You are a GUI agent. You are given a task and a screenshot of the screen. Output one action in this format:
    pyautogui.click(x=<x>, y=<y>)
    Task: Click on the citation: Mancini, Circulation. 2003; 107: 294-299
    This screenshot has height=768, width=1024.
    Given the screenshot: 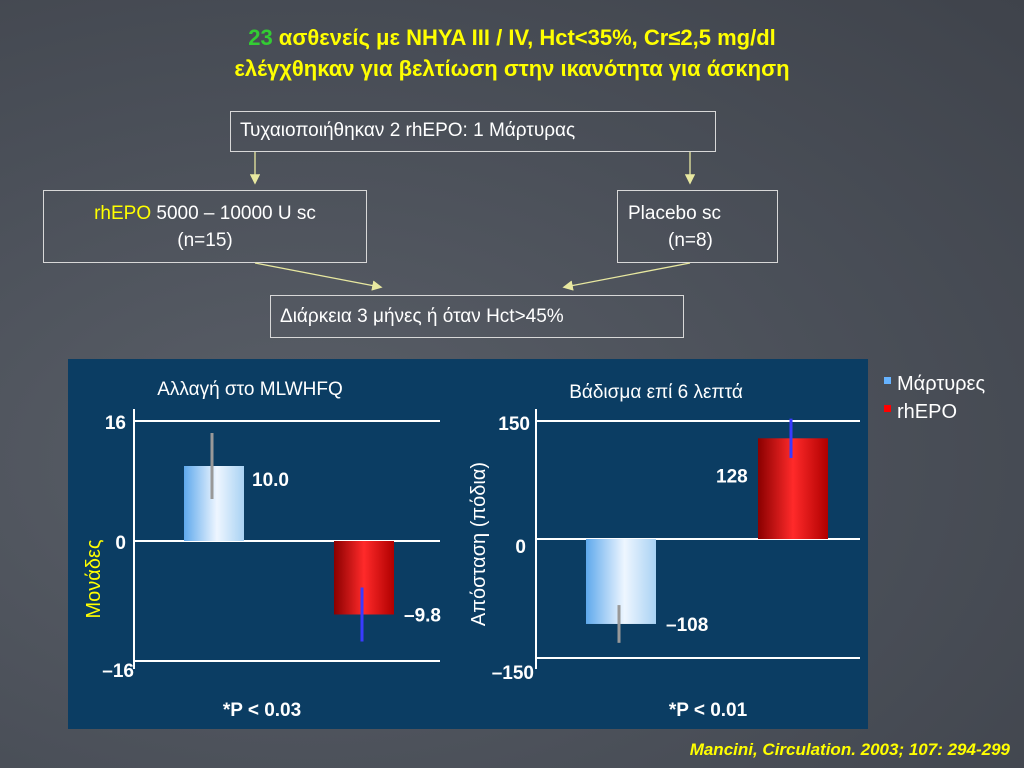 What is the action you would take?
    pyautogui.click(x=849, y=749)
    